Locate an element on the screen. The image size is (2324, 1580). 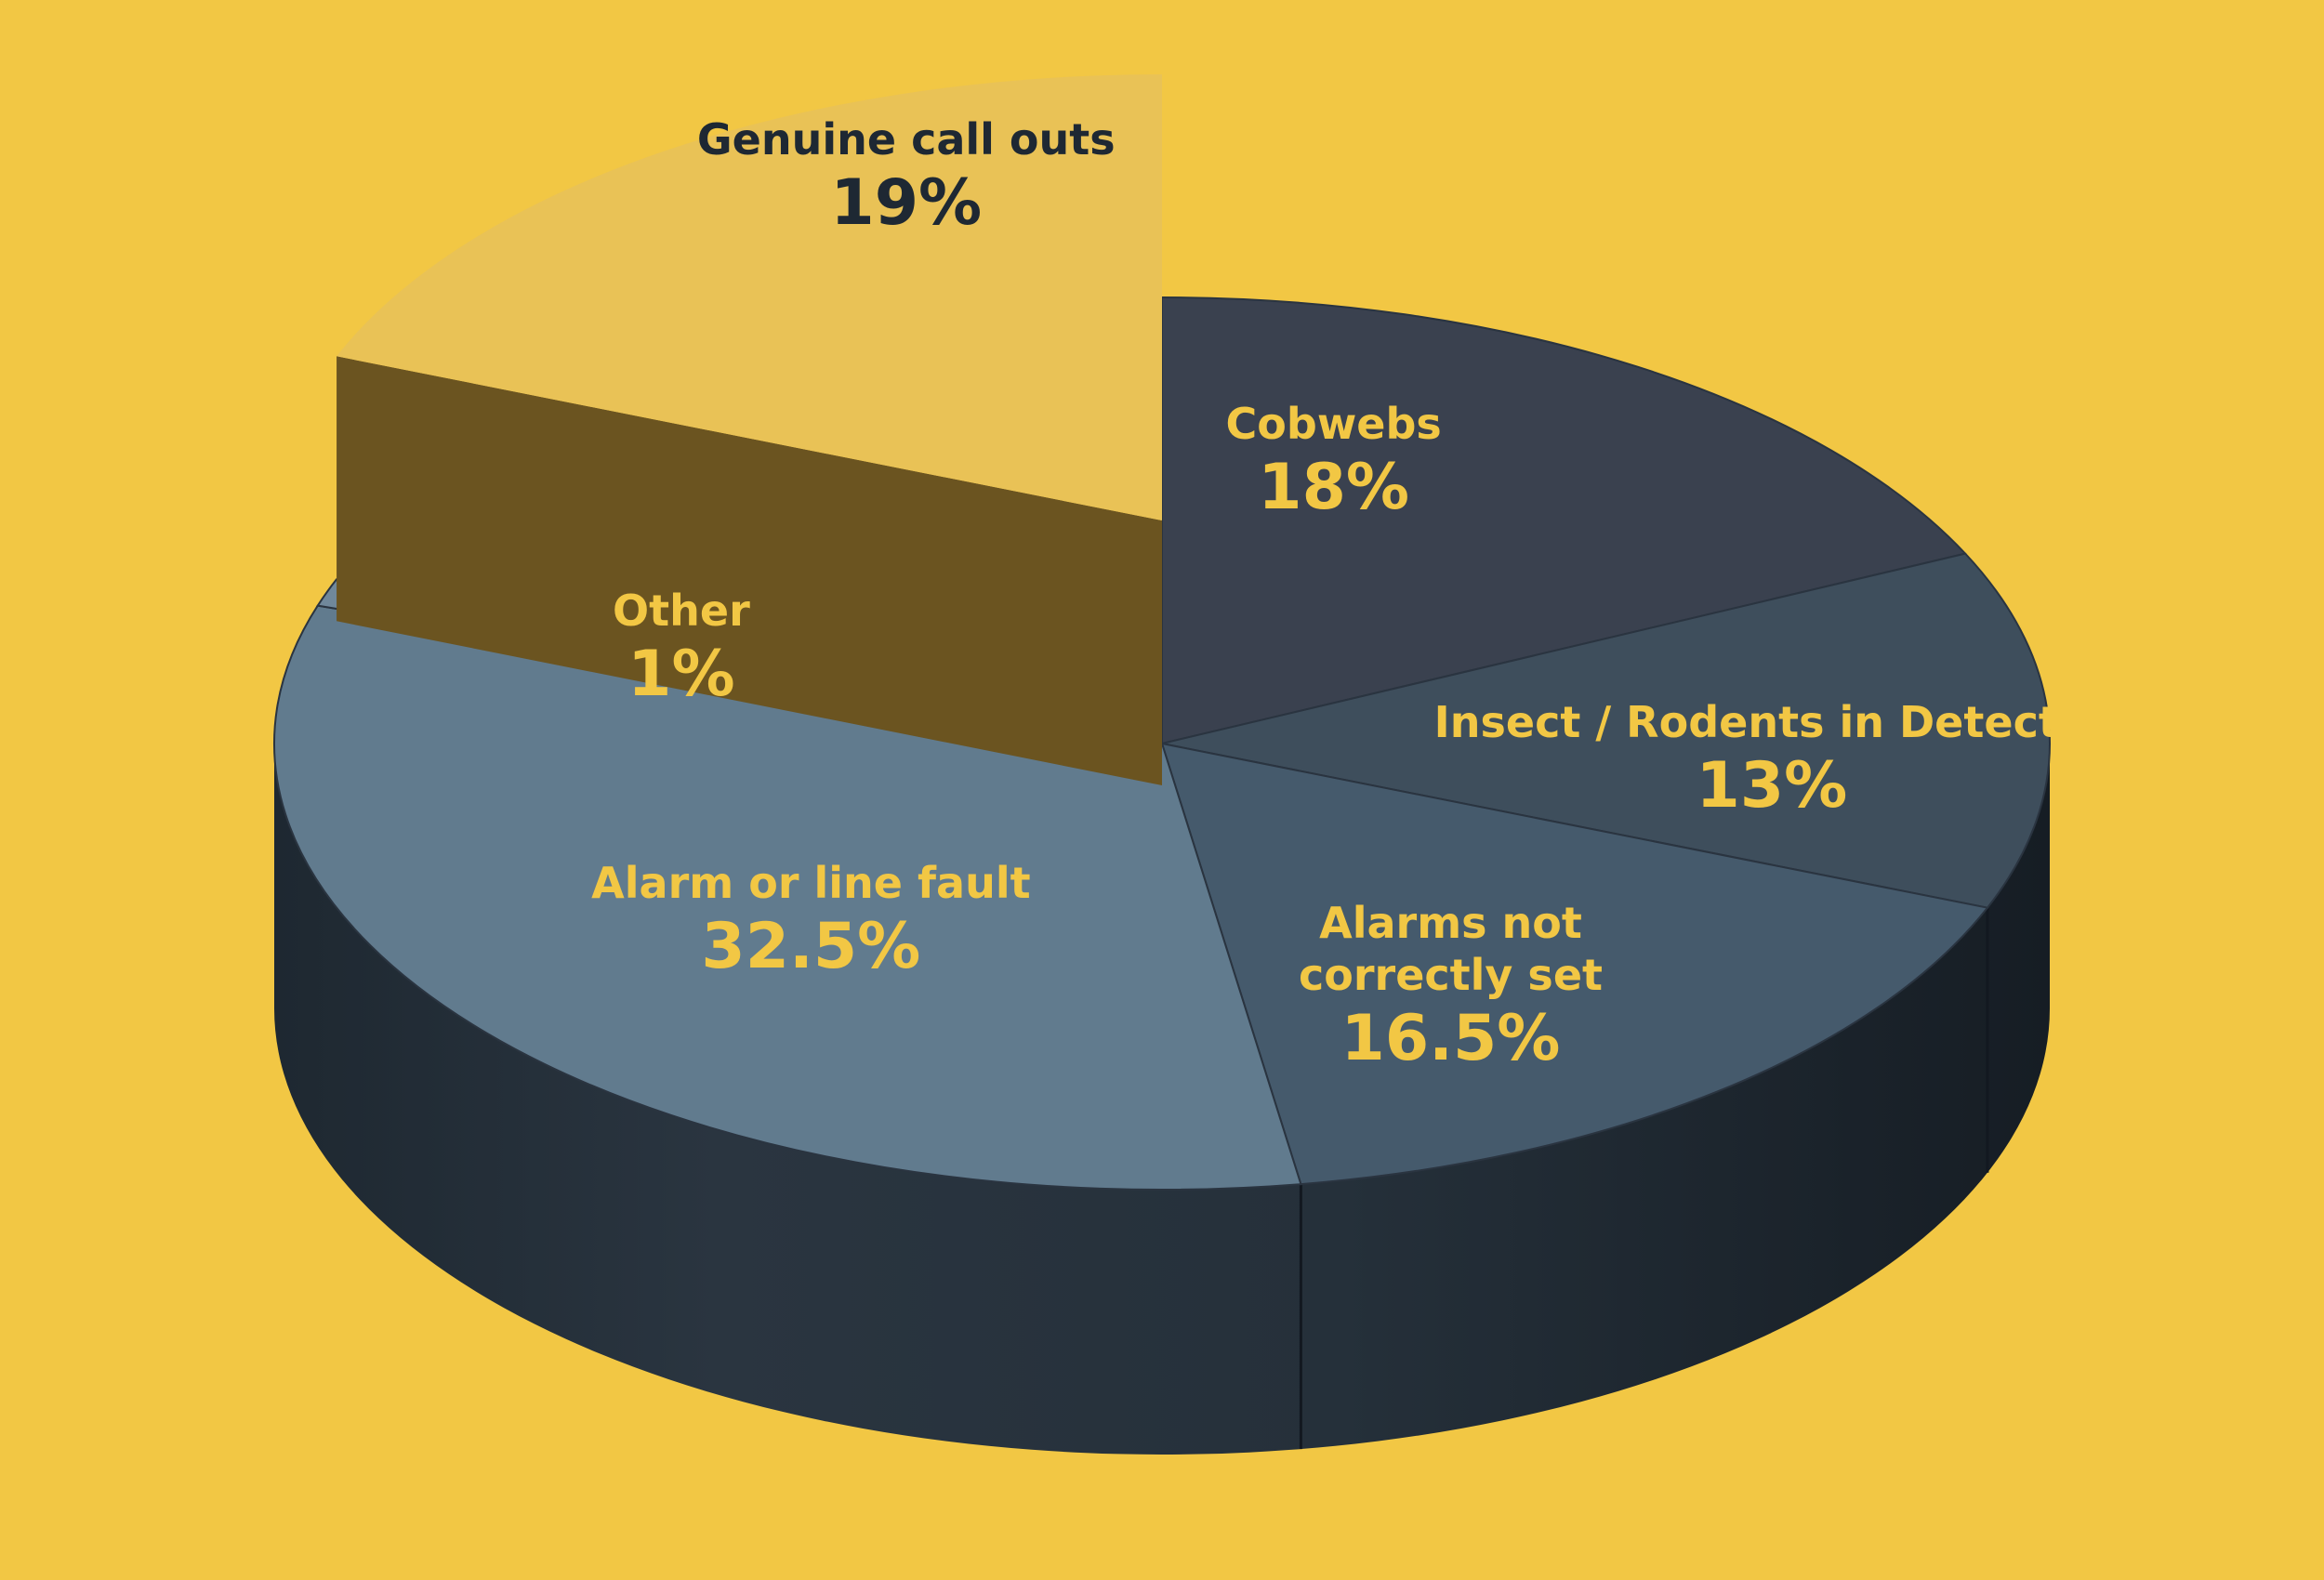
slice-name: Other is located at coordinates (681, 611).